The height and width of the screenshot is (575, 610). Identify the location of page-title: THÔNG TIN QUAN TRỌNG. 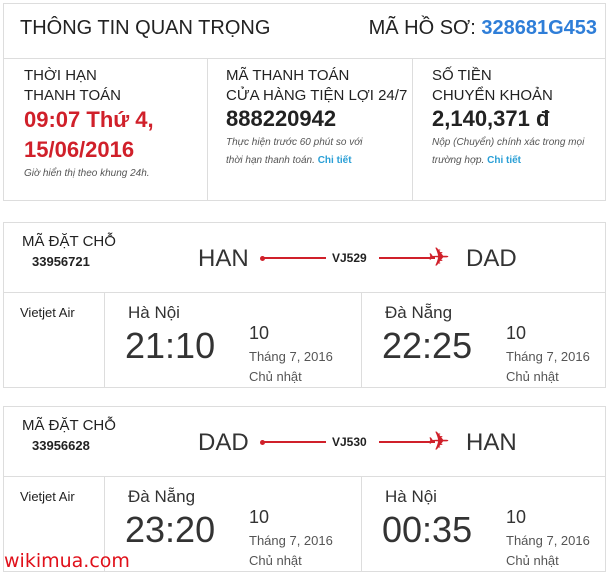
(145, 28).